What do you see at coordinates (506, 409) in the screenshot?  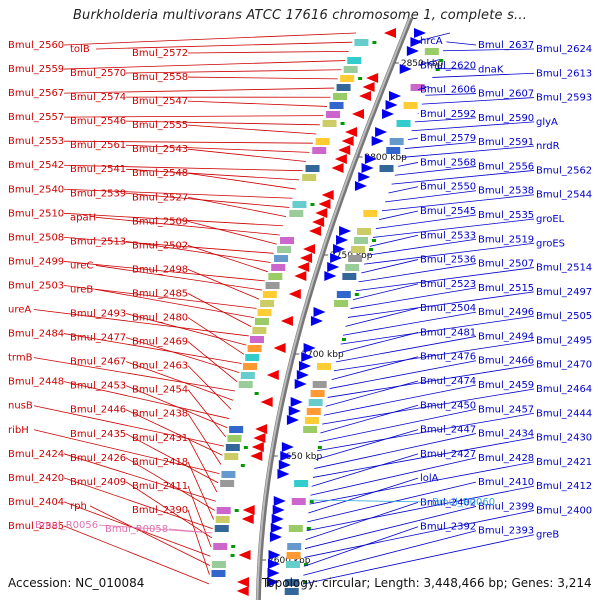 I see `right-gene-label: Bmul_2457` at bounding box center [506, 409].